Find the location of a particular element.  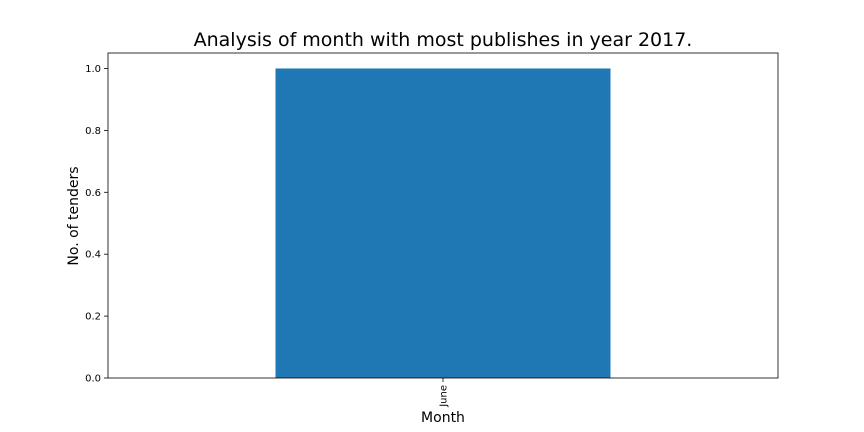

y-tick-label: 0.8 is located at coordinates (93, 131).